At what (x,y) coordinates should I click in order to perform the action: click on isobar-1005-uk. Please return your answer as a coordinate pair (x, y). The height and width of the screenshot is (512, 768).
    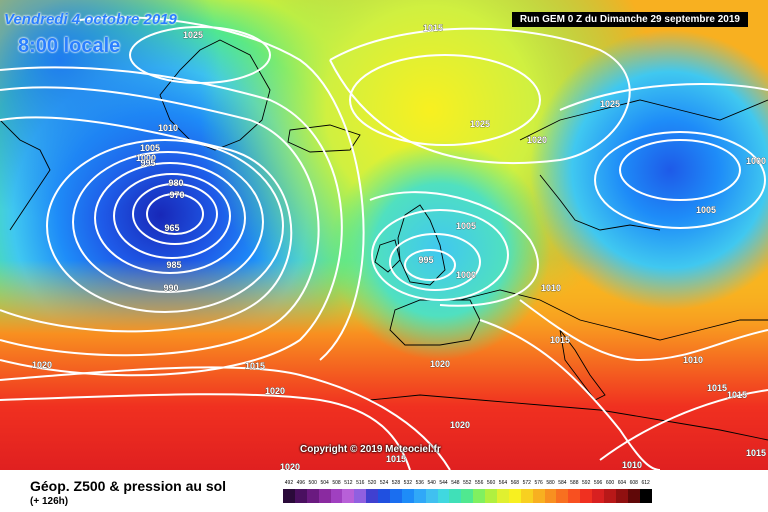
    Looking at the image, I should click on (440, 255).